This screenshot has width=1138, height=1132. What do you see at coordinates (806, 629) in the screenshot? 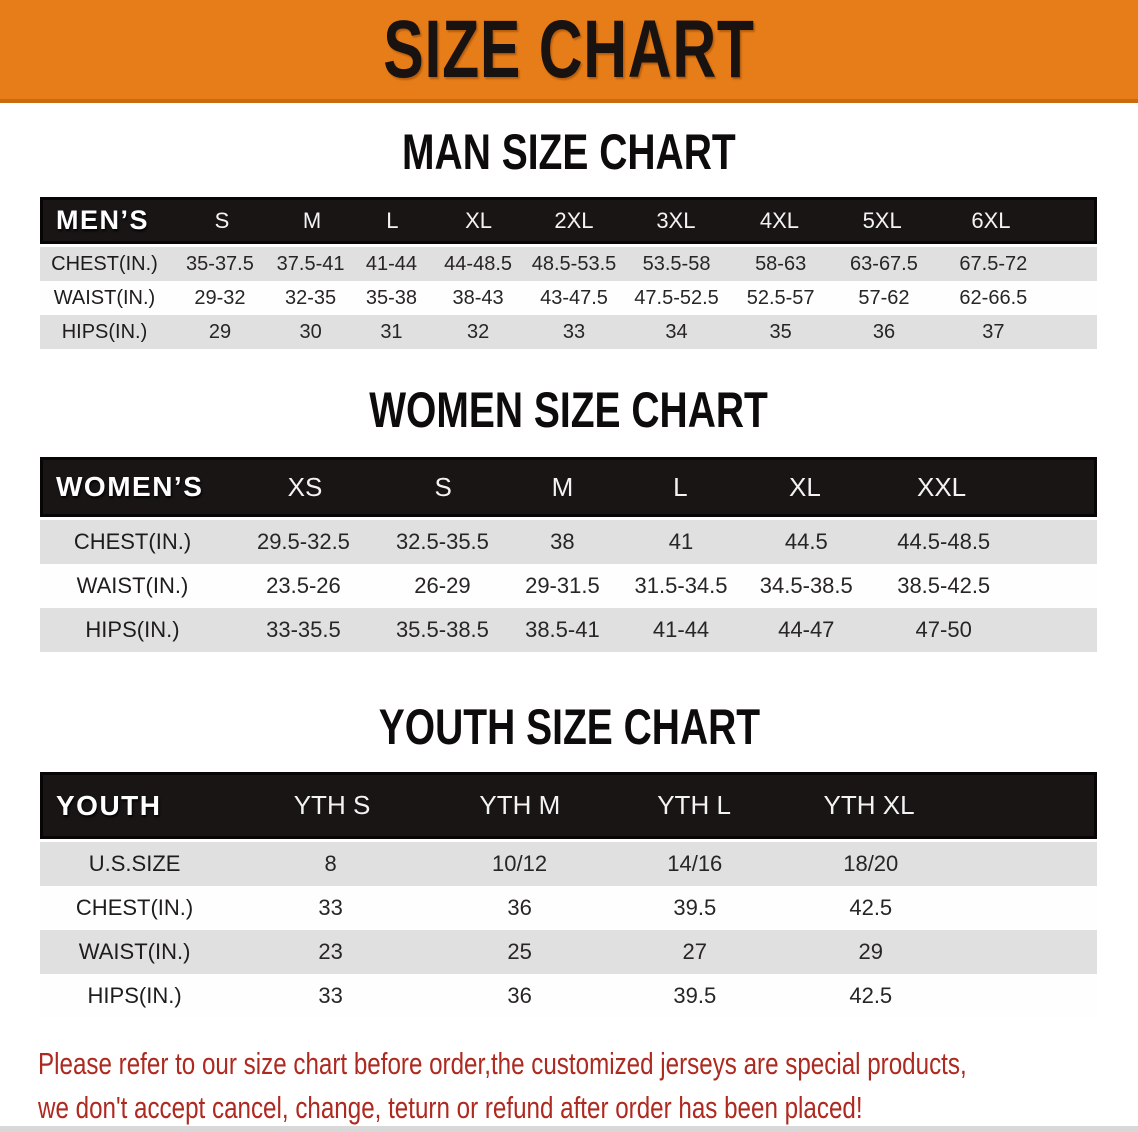
I see `measurement-value: 44-47` at bounding box center [806, 629].